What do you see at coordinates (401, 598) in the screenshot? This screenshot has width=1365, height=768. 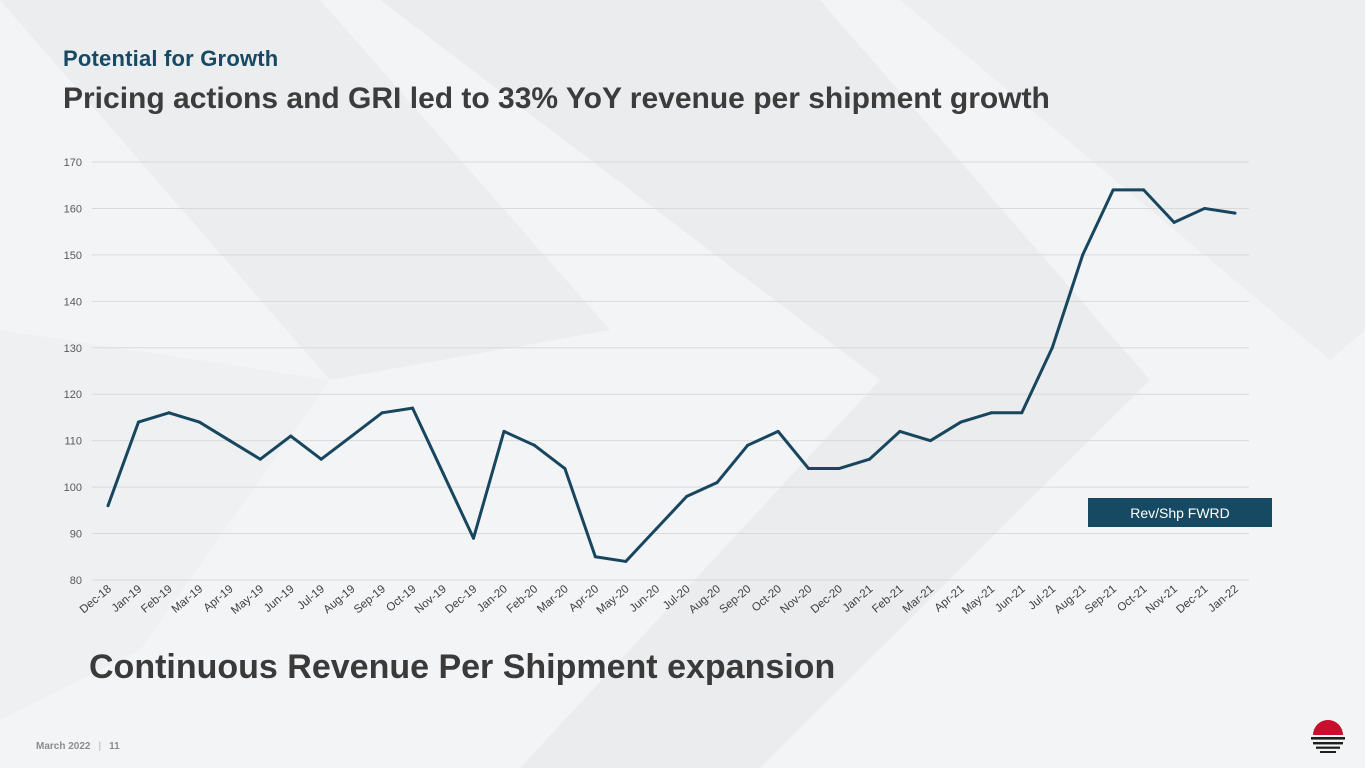 I see `x-tick-label: Oct-19` at bounding box center [401, 598].